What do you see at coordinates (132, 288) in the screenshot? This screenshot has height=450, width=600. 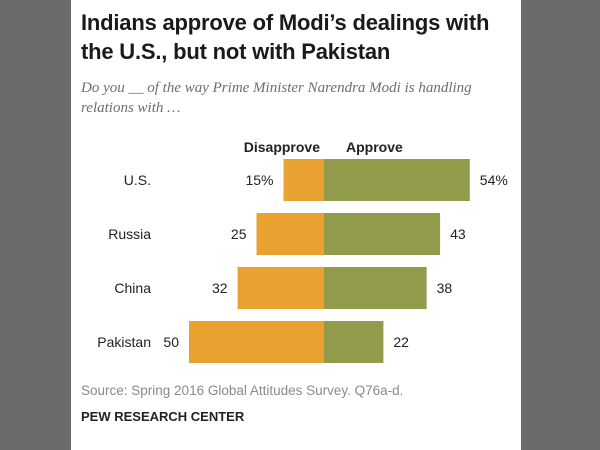 I see `category-label-china: China` at bounding box center [132, 288].